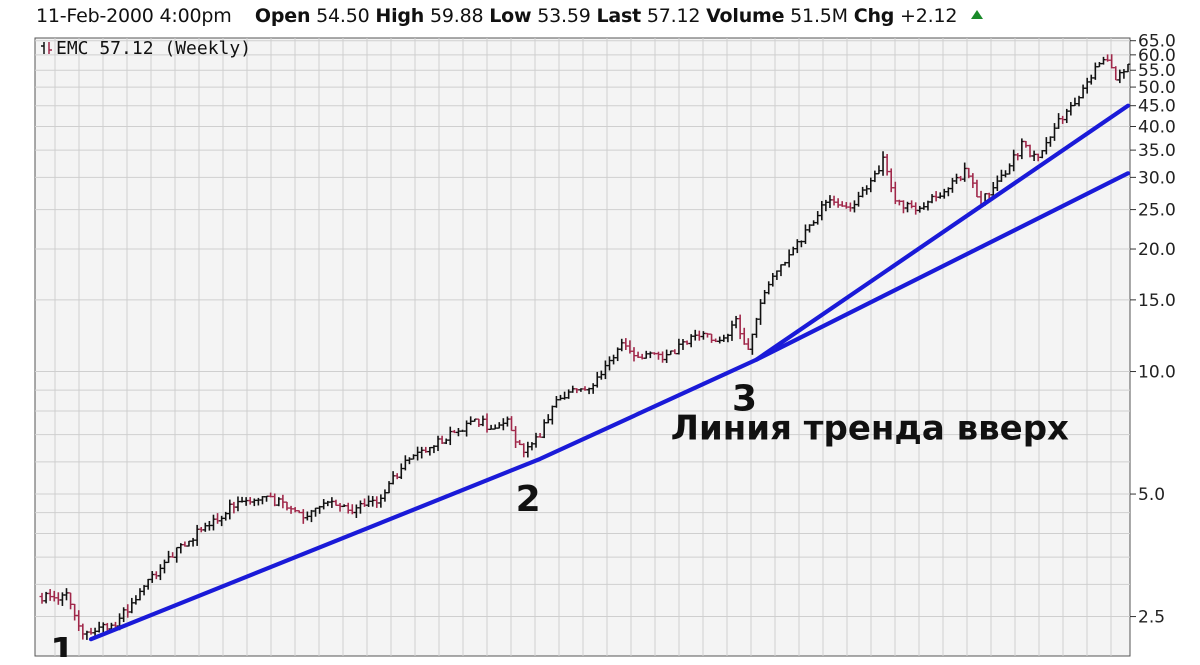 The height and width of the screenshot is (665, 1200). What do you see at coordinates (134, 16) in the screenshot?
I see `header-datetime: 11-Feb-2000 4:00pm` at bounding box center [134, 16].